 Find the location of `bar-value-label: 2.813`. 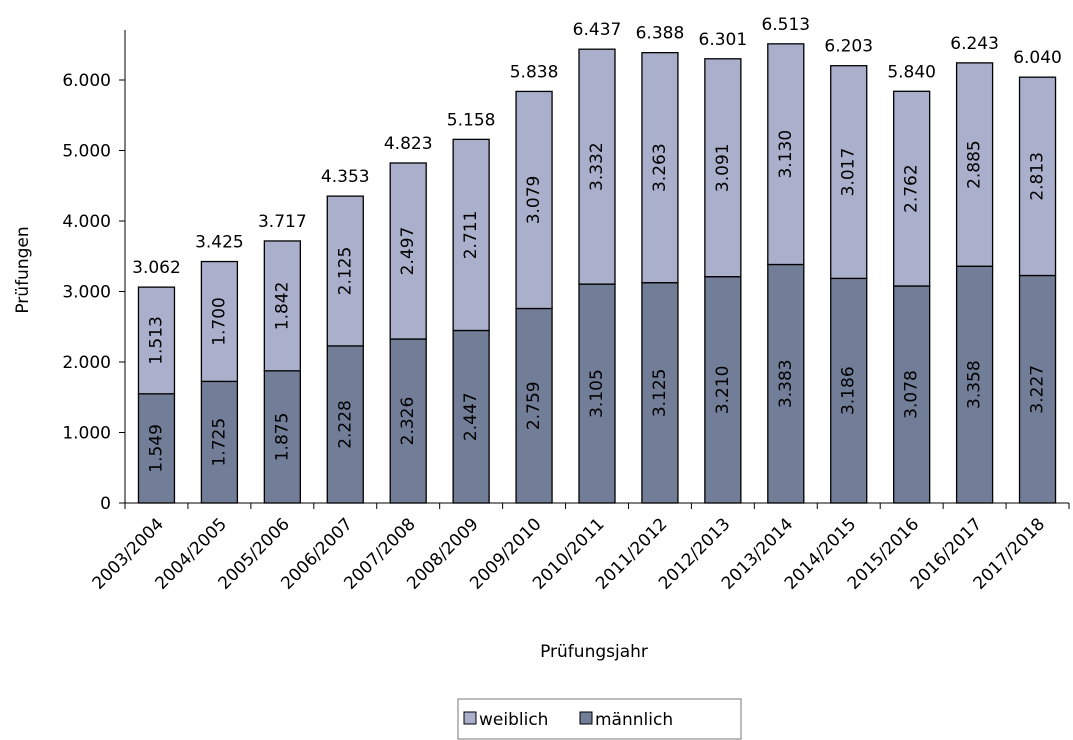

bar-value-label: 2.813 is located at coordinates (1038, 176).